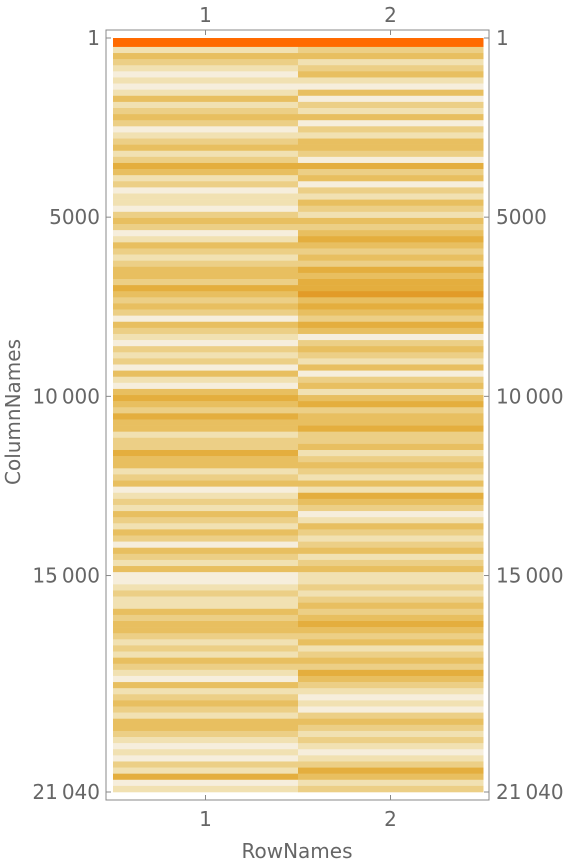  What do you see at coordinates (502, 38) in the screenshot?
I see `y-tick-label-right: 1` at bounding box center [502, 38].